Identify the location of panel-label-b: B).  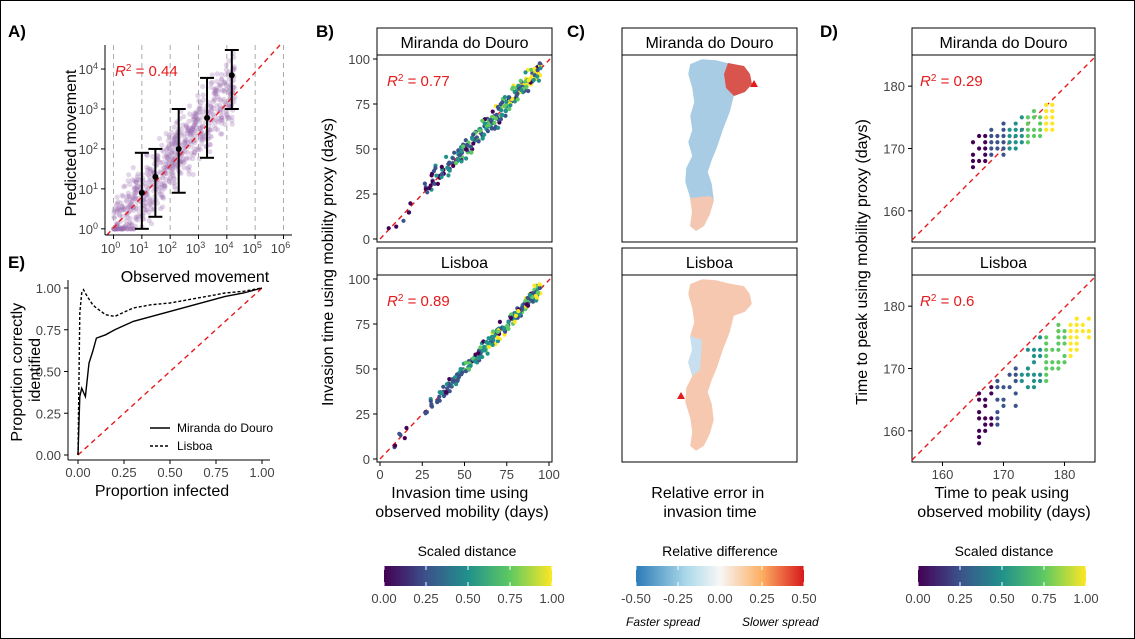
(325, 31).